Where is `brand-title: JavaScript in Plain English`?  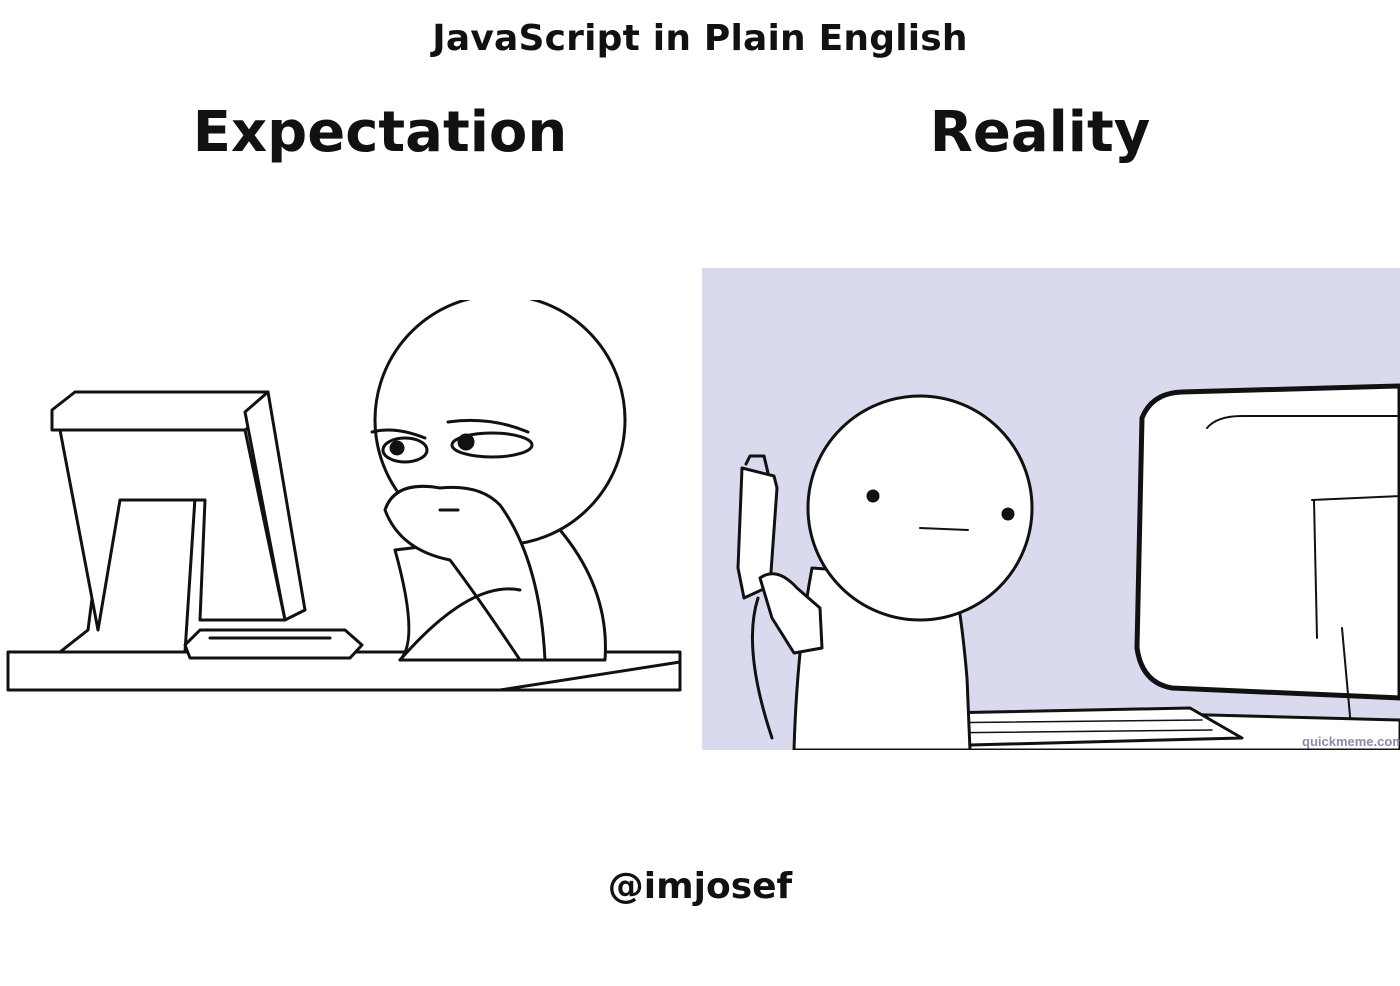 brand-title: JavaScript in Plain English is located at coordinates (700, 38).